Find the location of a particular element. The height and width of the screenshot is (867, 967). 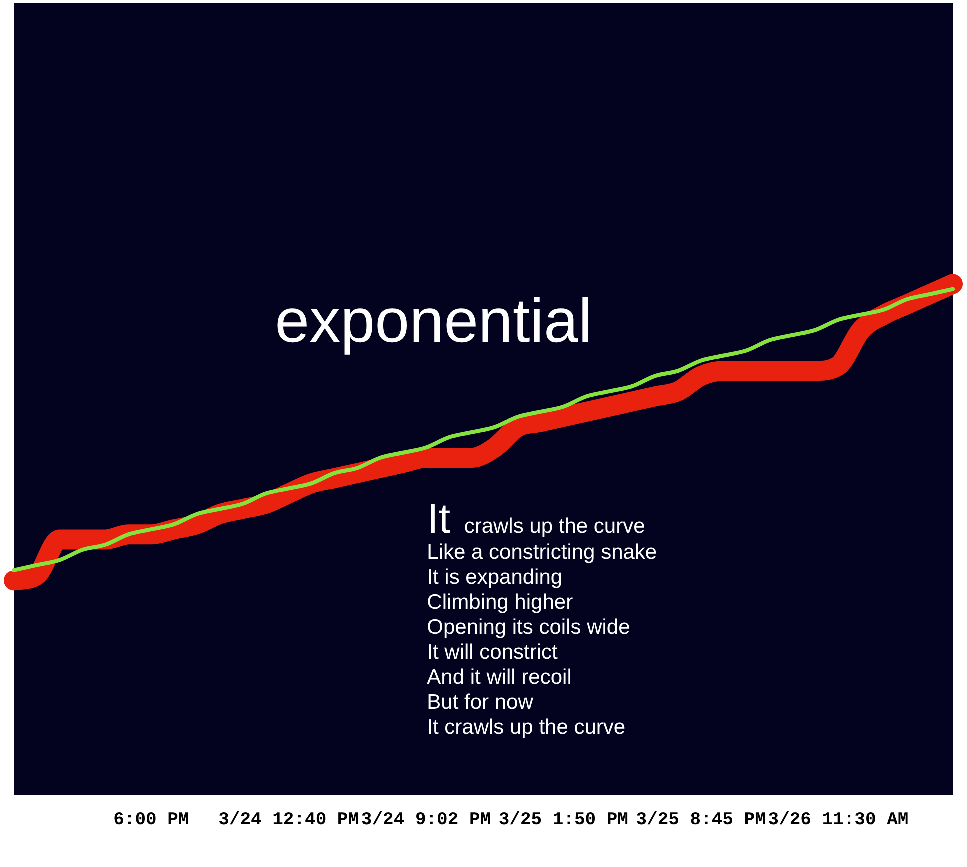

chart-title: exponential is located at coordinates (433, 321).